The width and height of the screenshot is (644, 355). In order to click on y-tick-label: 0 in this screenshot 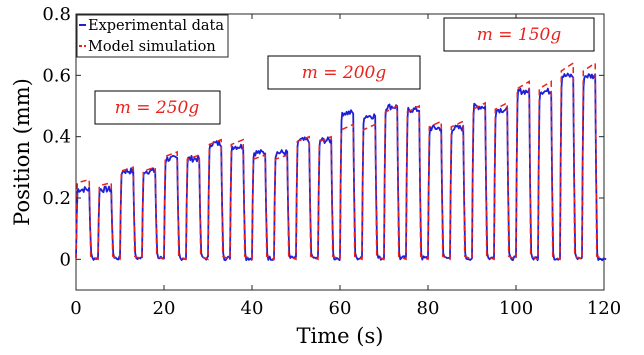, I will do `click(65, 259)`.